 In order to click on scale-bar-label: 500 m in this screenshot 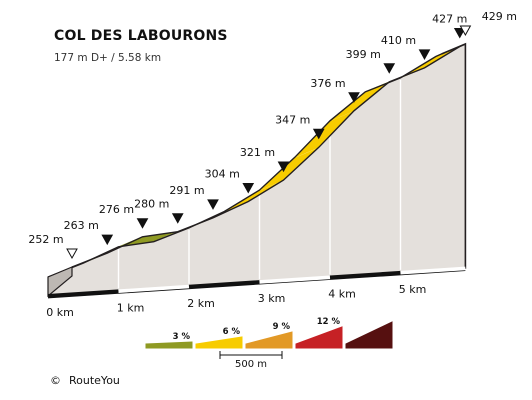, I will do `click(251, 364)`.